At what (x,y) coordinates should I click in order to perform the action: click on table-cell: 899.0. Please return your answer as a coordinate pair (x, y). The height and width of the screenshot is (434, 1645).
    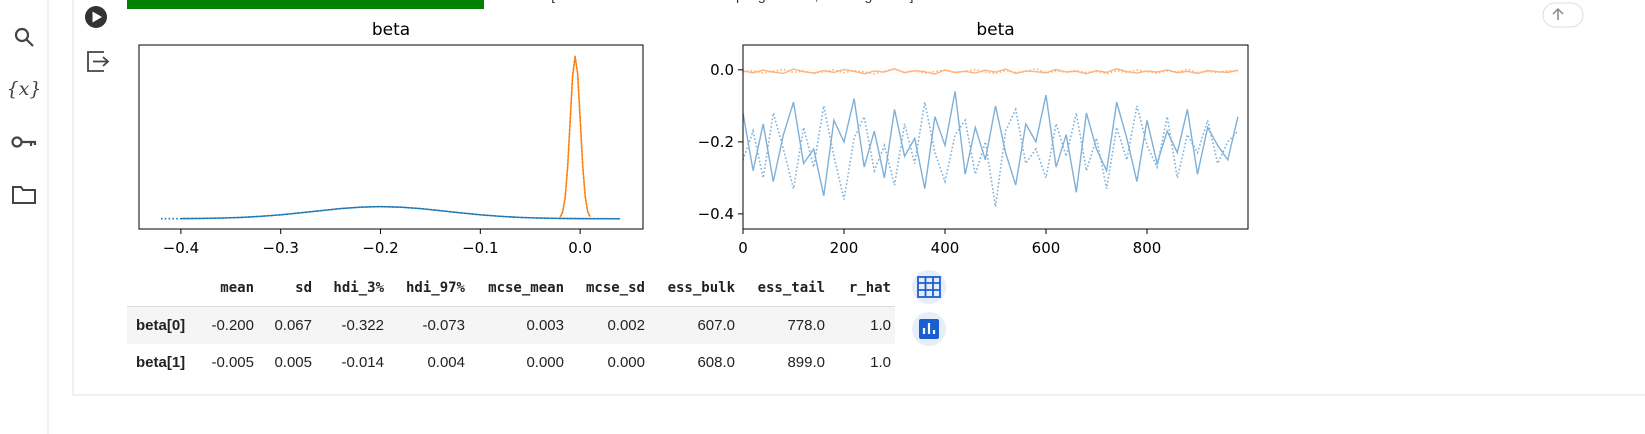
    Looking at the image, I should click on (806, 362).